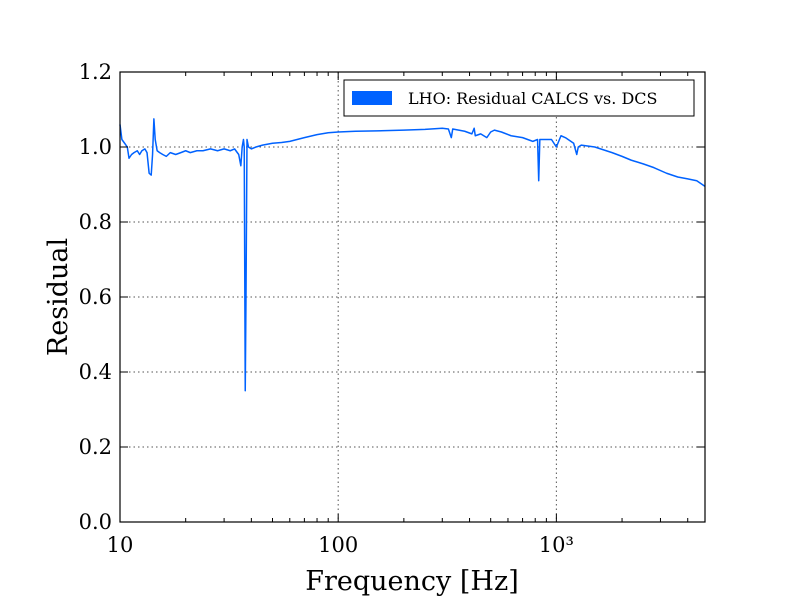  What do you see at coordinates (532, 98) in the screenshot?
I see `legend-entry-label: LHO: Residual CALCS vs. DCS` at bounding box center [532, 98].